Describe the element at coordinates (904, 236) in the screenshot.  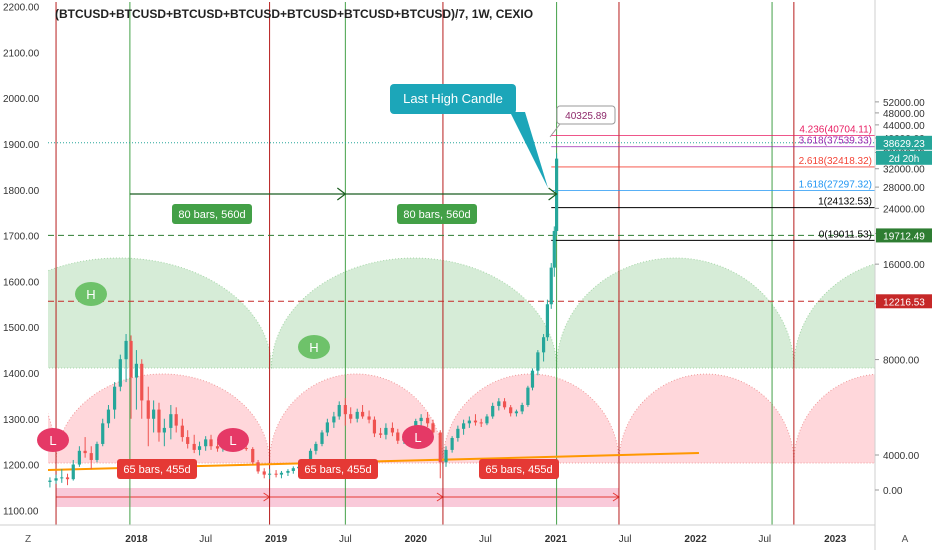
I see `price-tag: 19712.49` at that location.